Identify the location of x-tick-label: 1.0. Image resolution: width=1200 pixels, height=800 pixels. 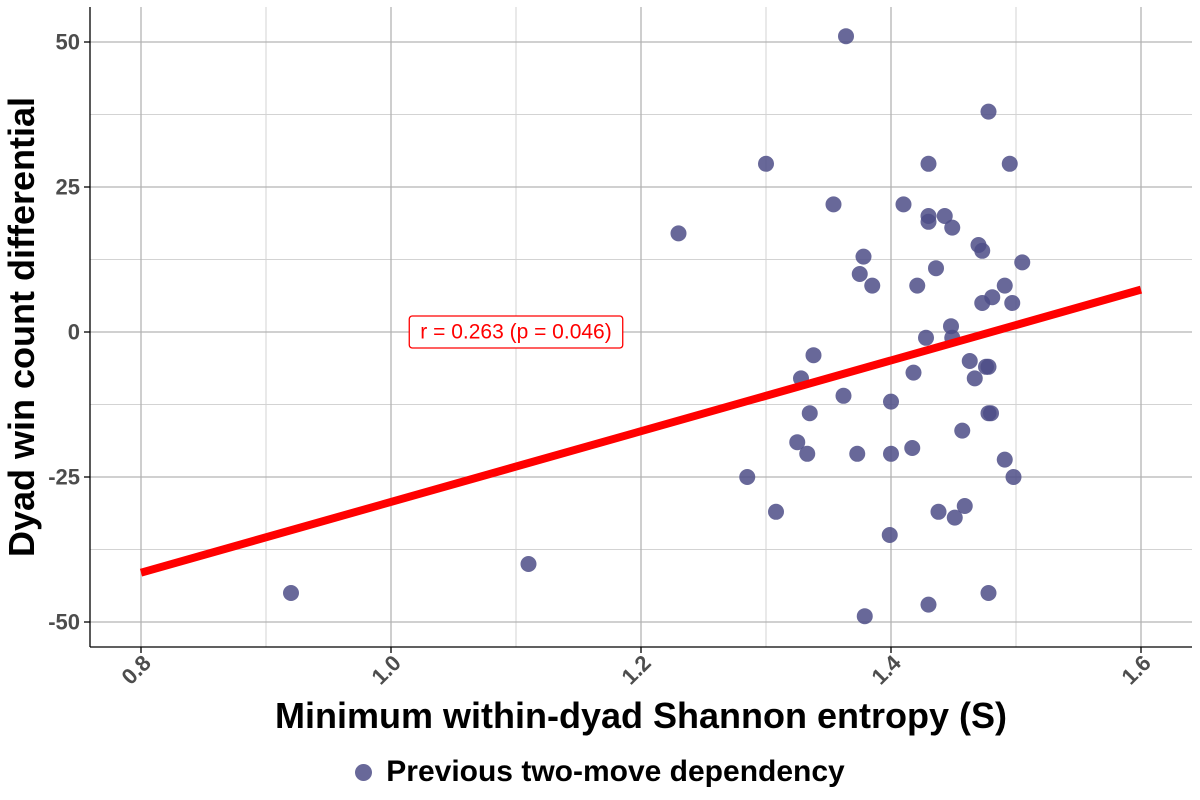
(386, 669).